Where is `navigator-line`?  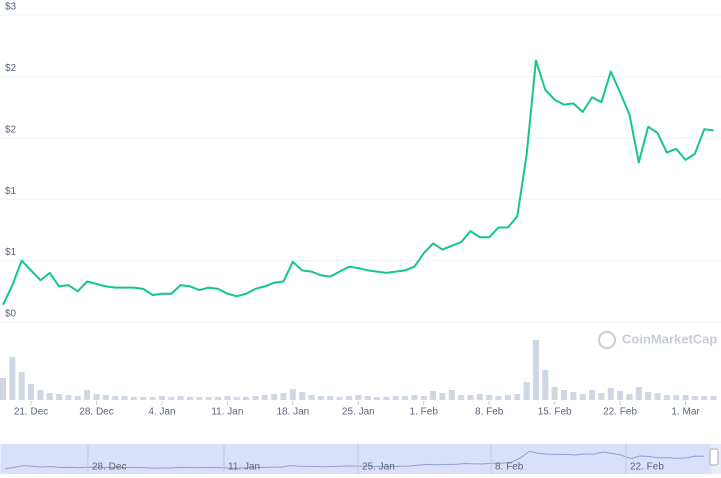
navigator-line is located at coordinates (354, 460).